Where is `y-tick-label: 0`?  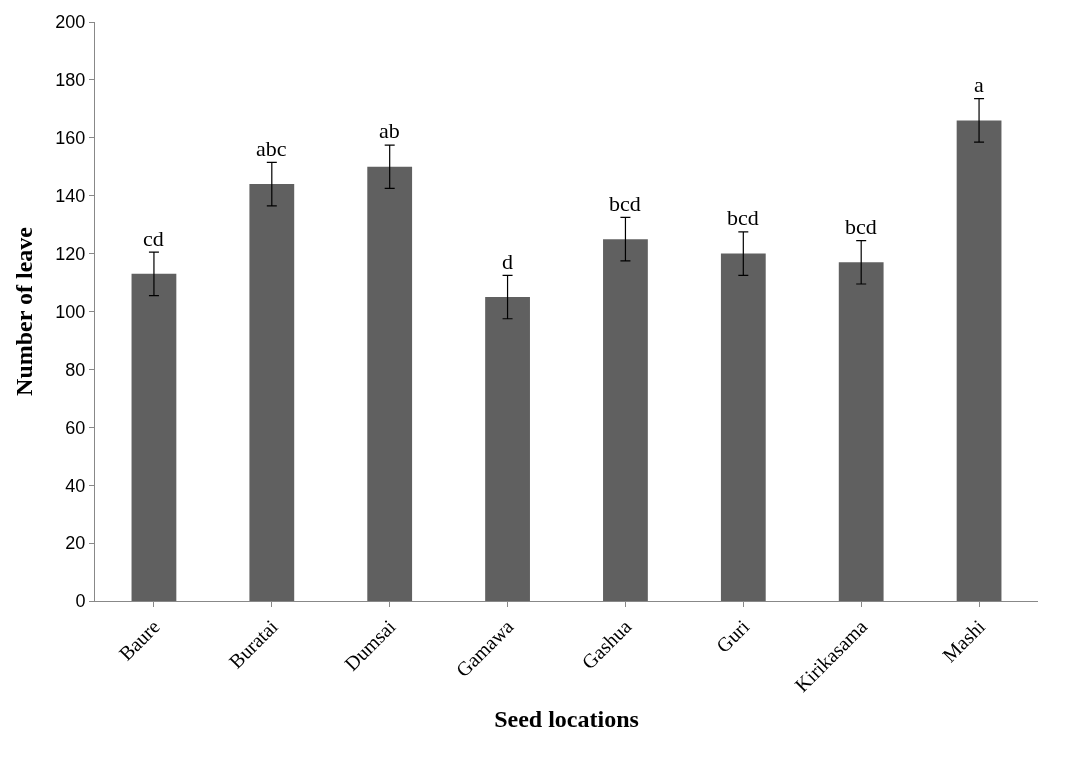
y-tick-label: 0 is located at coordinates (80, 601).